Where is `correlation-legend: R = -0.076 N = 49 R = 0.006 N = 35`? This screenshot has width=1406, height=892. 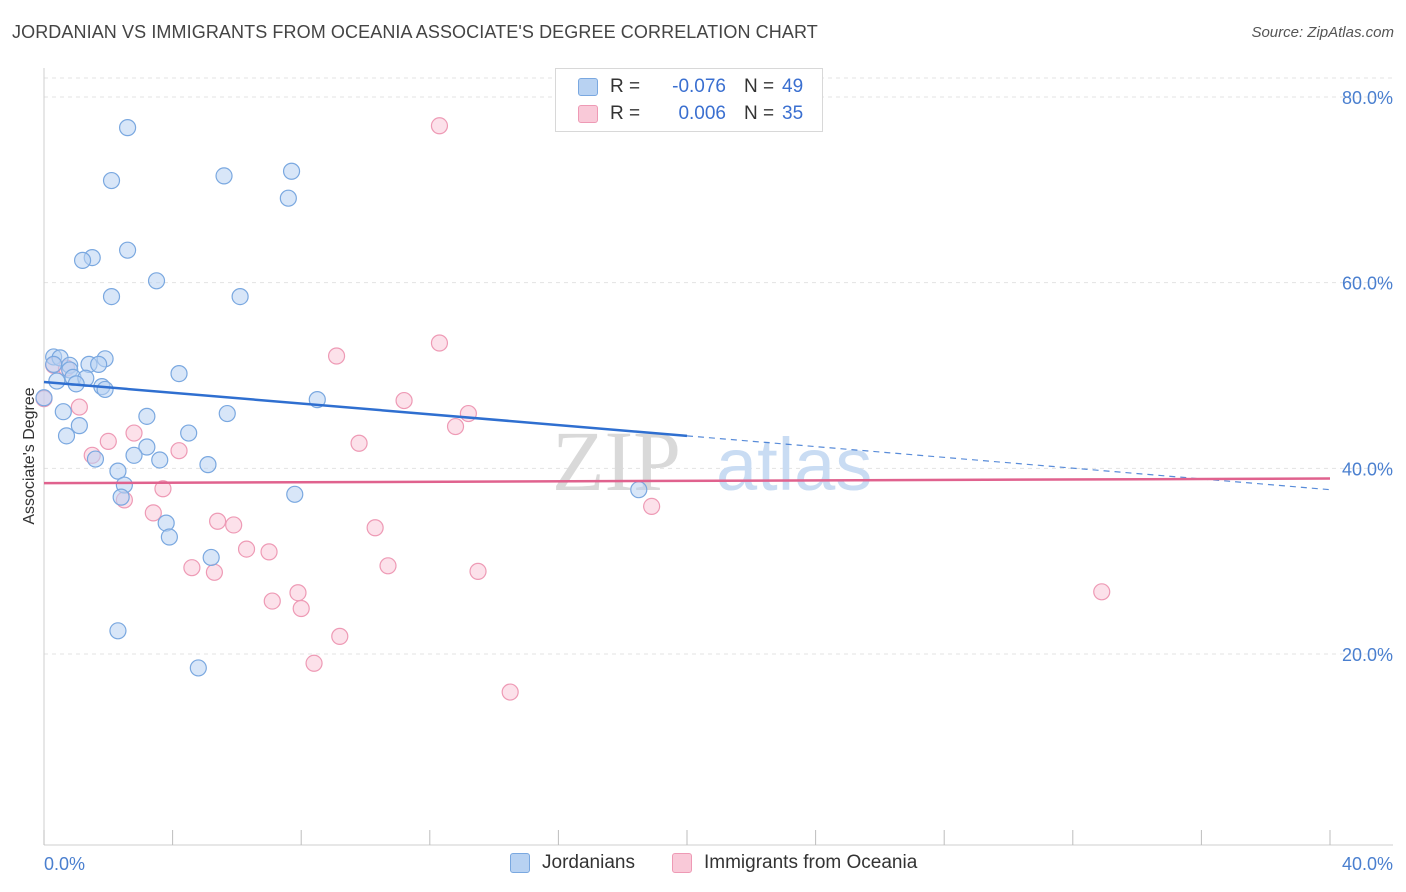
correlation-legend: R = -0.076 N = 49 R = 0.006 N = 35 is located at coordinates (689, 100).